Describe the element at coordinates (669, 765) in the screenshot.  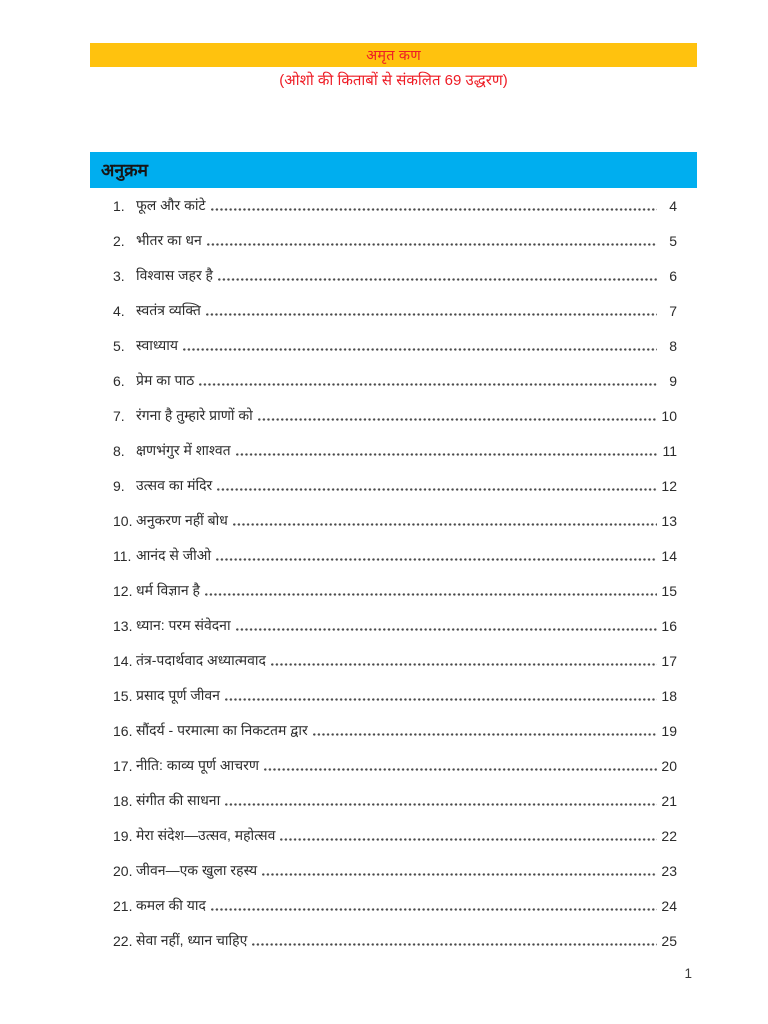
I see `toc-item-page: 20` at that location.